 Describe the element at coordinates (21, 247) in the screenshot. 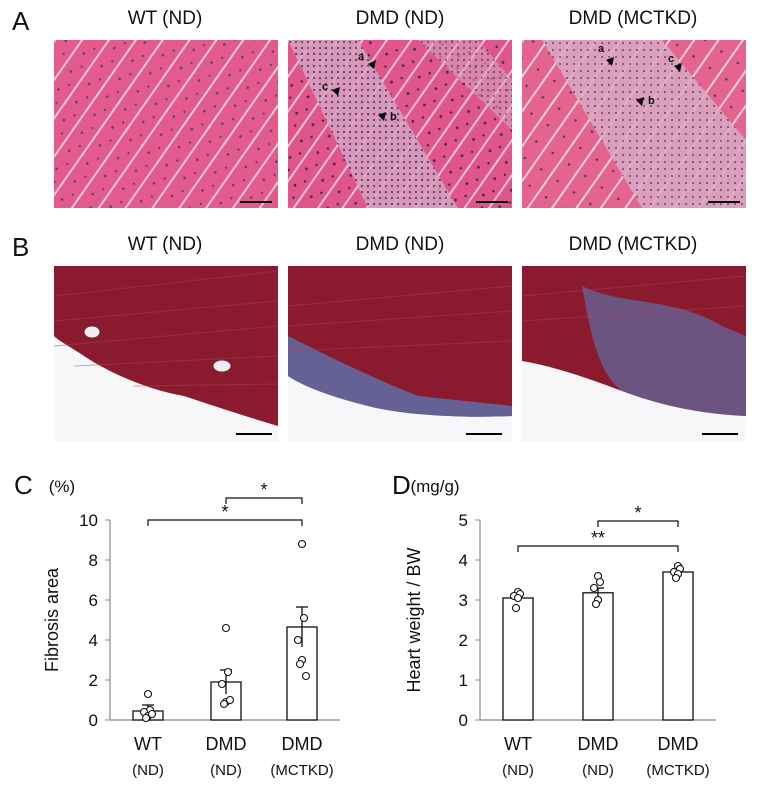

I see `panel-b-letter: B` at that location.